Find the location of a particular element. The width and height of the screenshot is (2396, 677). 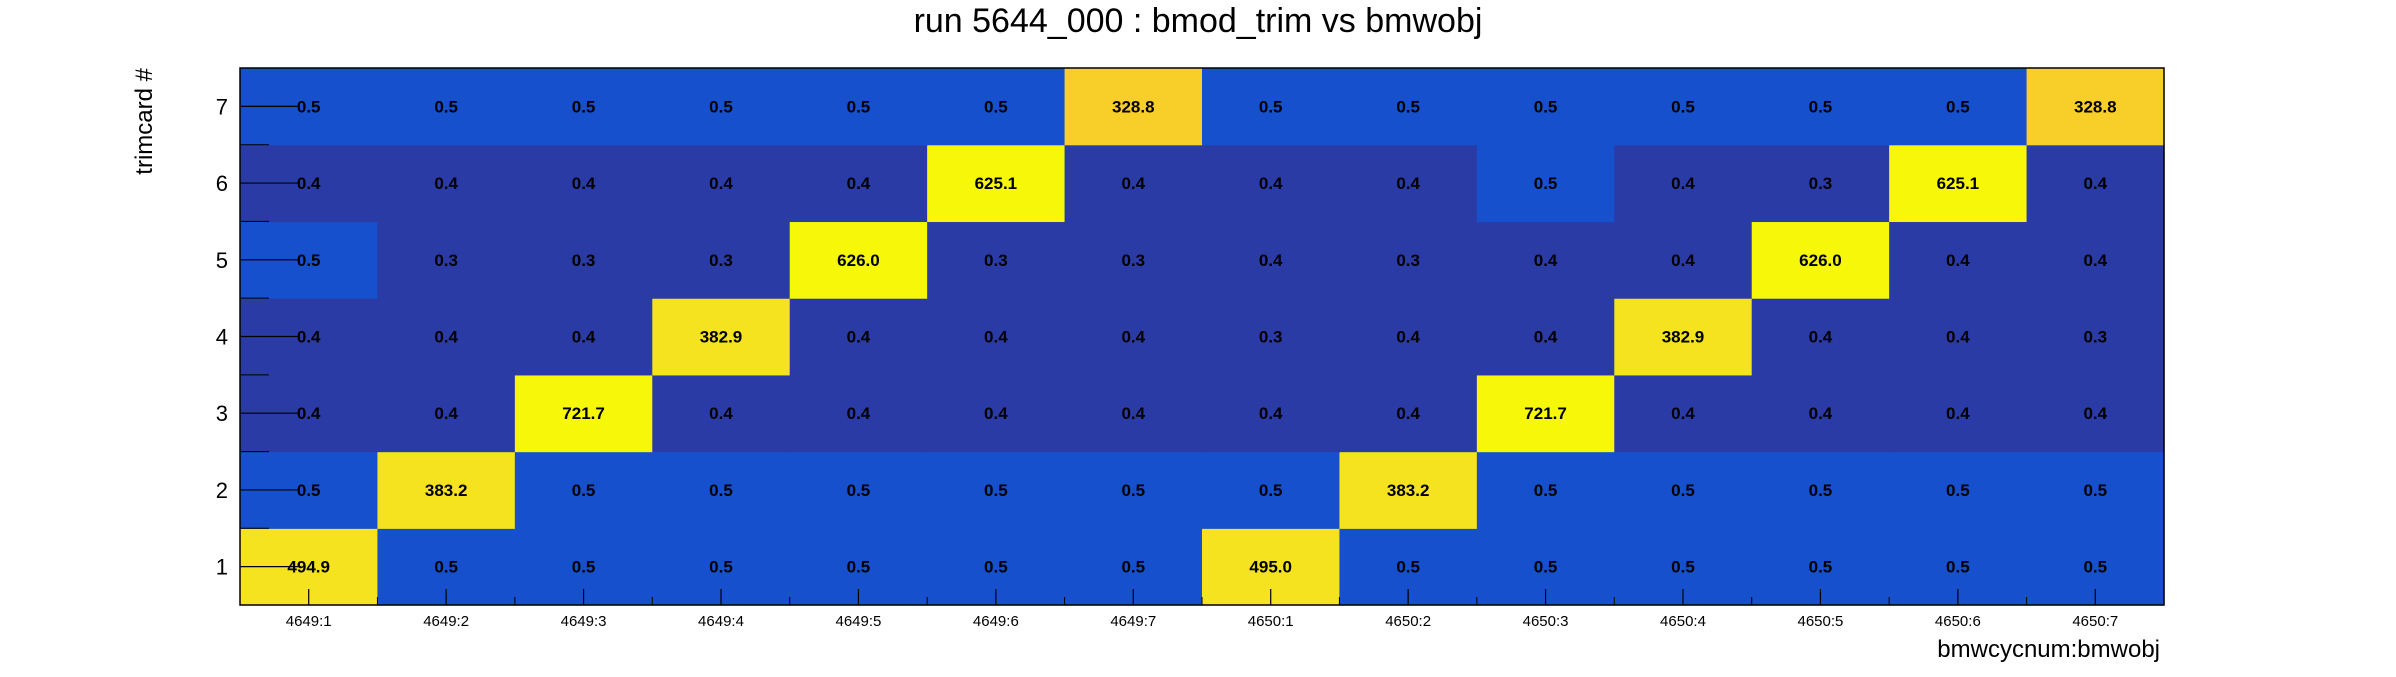

y-tick-label: 7 is located at coordinates (222, 106).